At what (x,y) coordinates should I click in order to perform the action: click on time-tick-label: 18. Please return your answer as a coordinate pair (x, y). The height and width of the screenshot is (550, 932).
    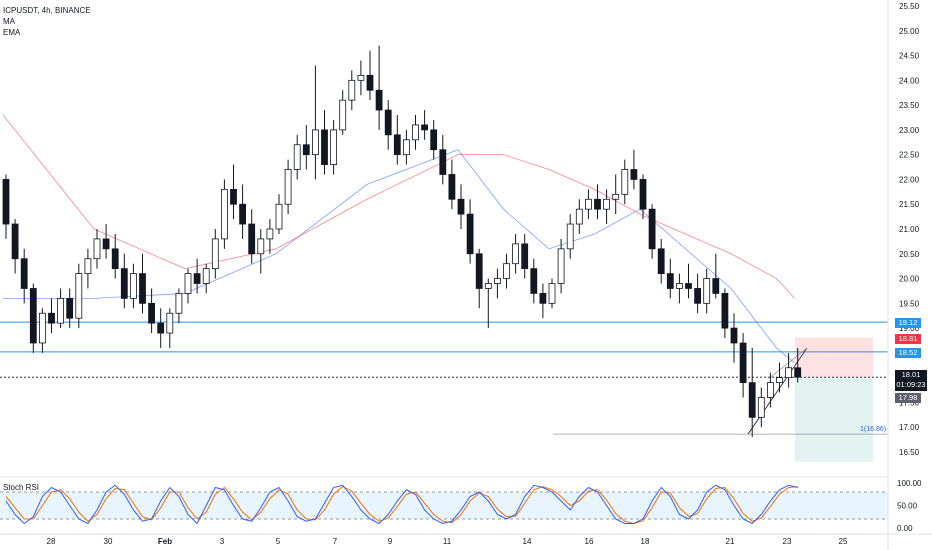
    Looking at the image, I should click on (645, 541).